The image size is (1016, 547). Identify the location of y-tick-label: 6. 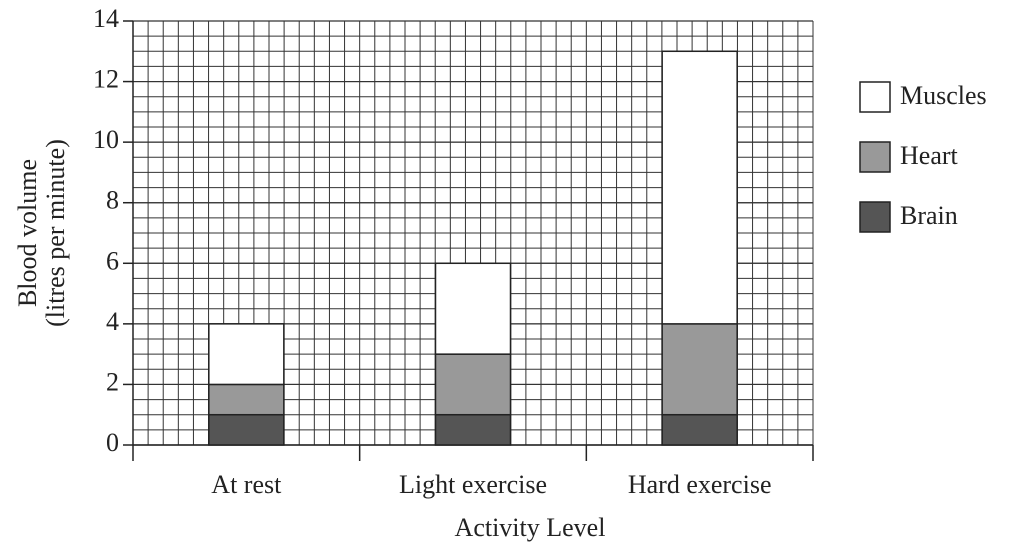
(112, 260).